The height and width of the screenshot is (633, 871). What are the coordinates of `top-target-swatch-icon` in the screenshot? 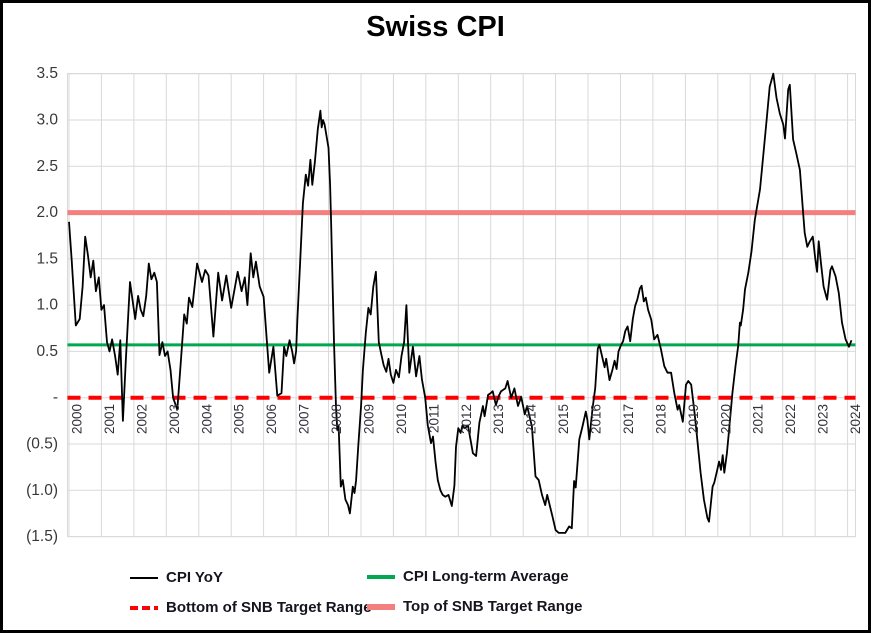 It's located at (381, 606).